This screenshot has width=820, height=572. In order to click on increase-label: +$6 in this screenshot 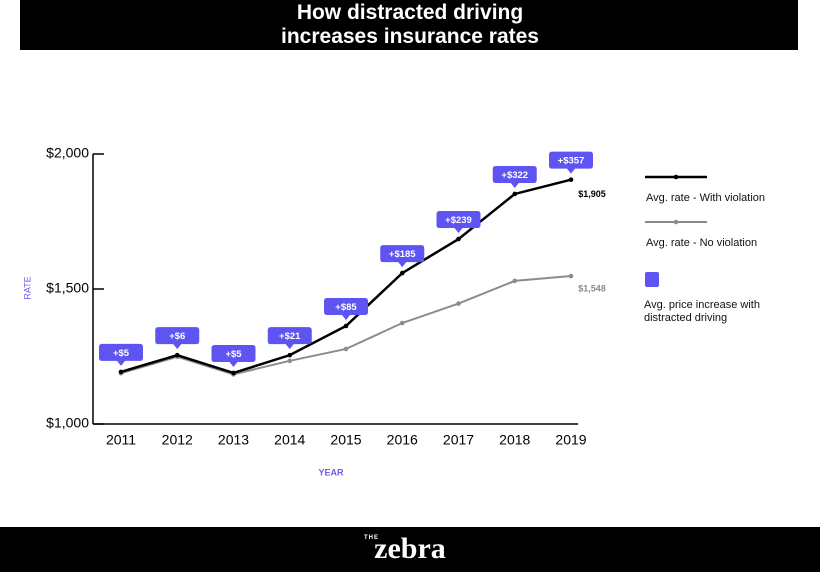, I will do `click(177, 336)`.